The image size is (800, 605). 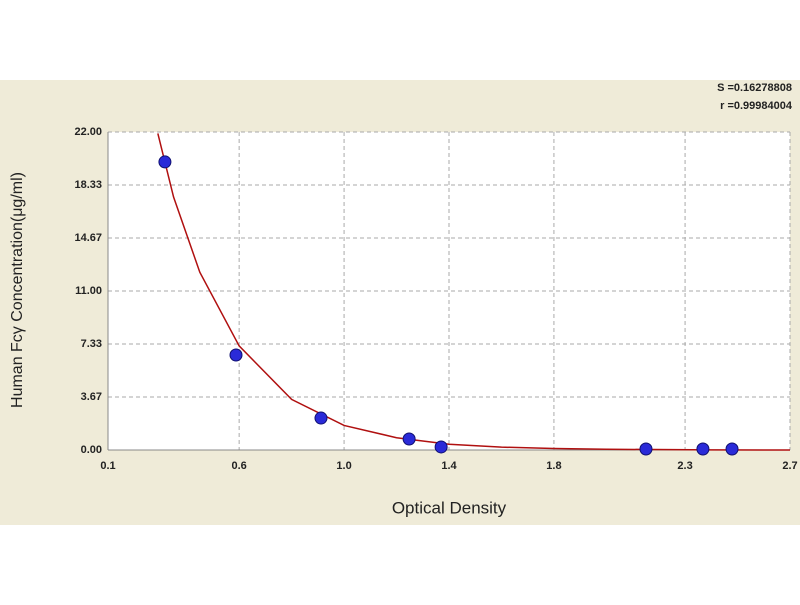 I want to click on y-axis-label: Human Fcγ Concentration(μg/ml), so click(x=17, y=290).